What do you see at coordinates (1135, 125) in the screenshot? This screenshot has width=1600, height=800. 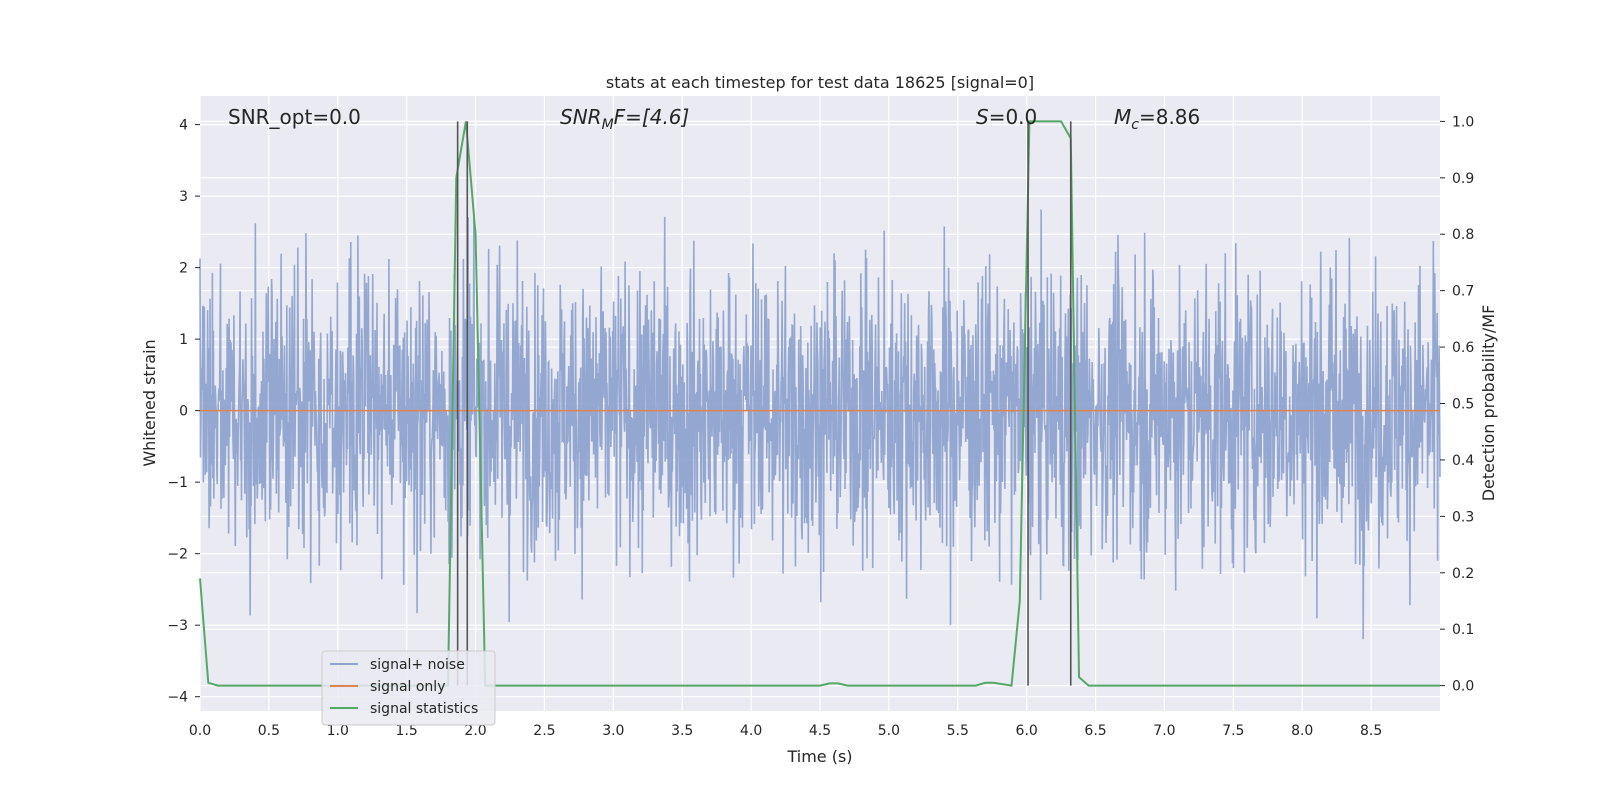 I see `mc-sub: c` at bounding box center [1135, 125].